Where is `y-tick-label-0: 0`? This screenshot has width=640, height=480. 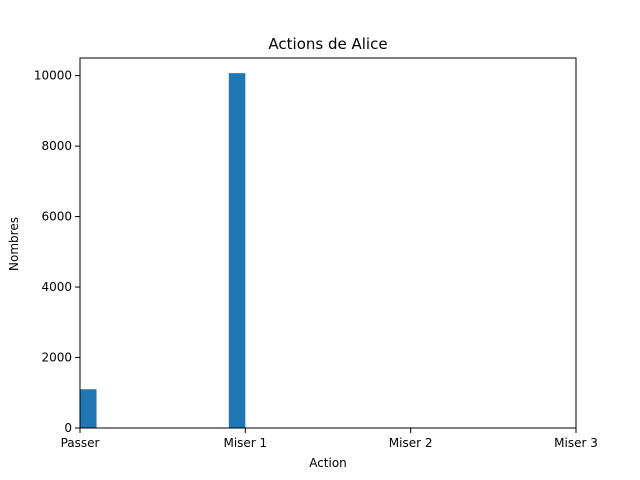
y-tick-label-0: 0 is located at coordinates (68, 428).